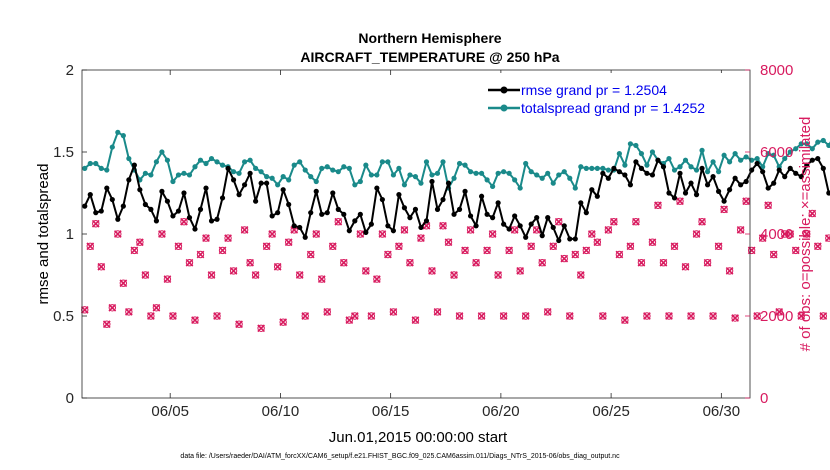  I want to click on legend-label-rmse: rmse grand pr = 1.2504, so click(594, 90).